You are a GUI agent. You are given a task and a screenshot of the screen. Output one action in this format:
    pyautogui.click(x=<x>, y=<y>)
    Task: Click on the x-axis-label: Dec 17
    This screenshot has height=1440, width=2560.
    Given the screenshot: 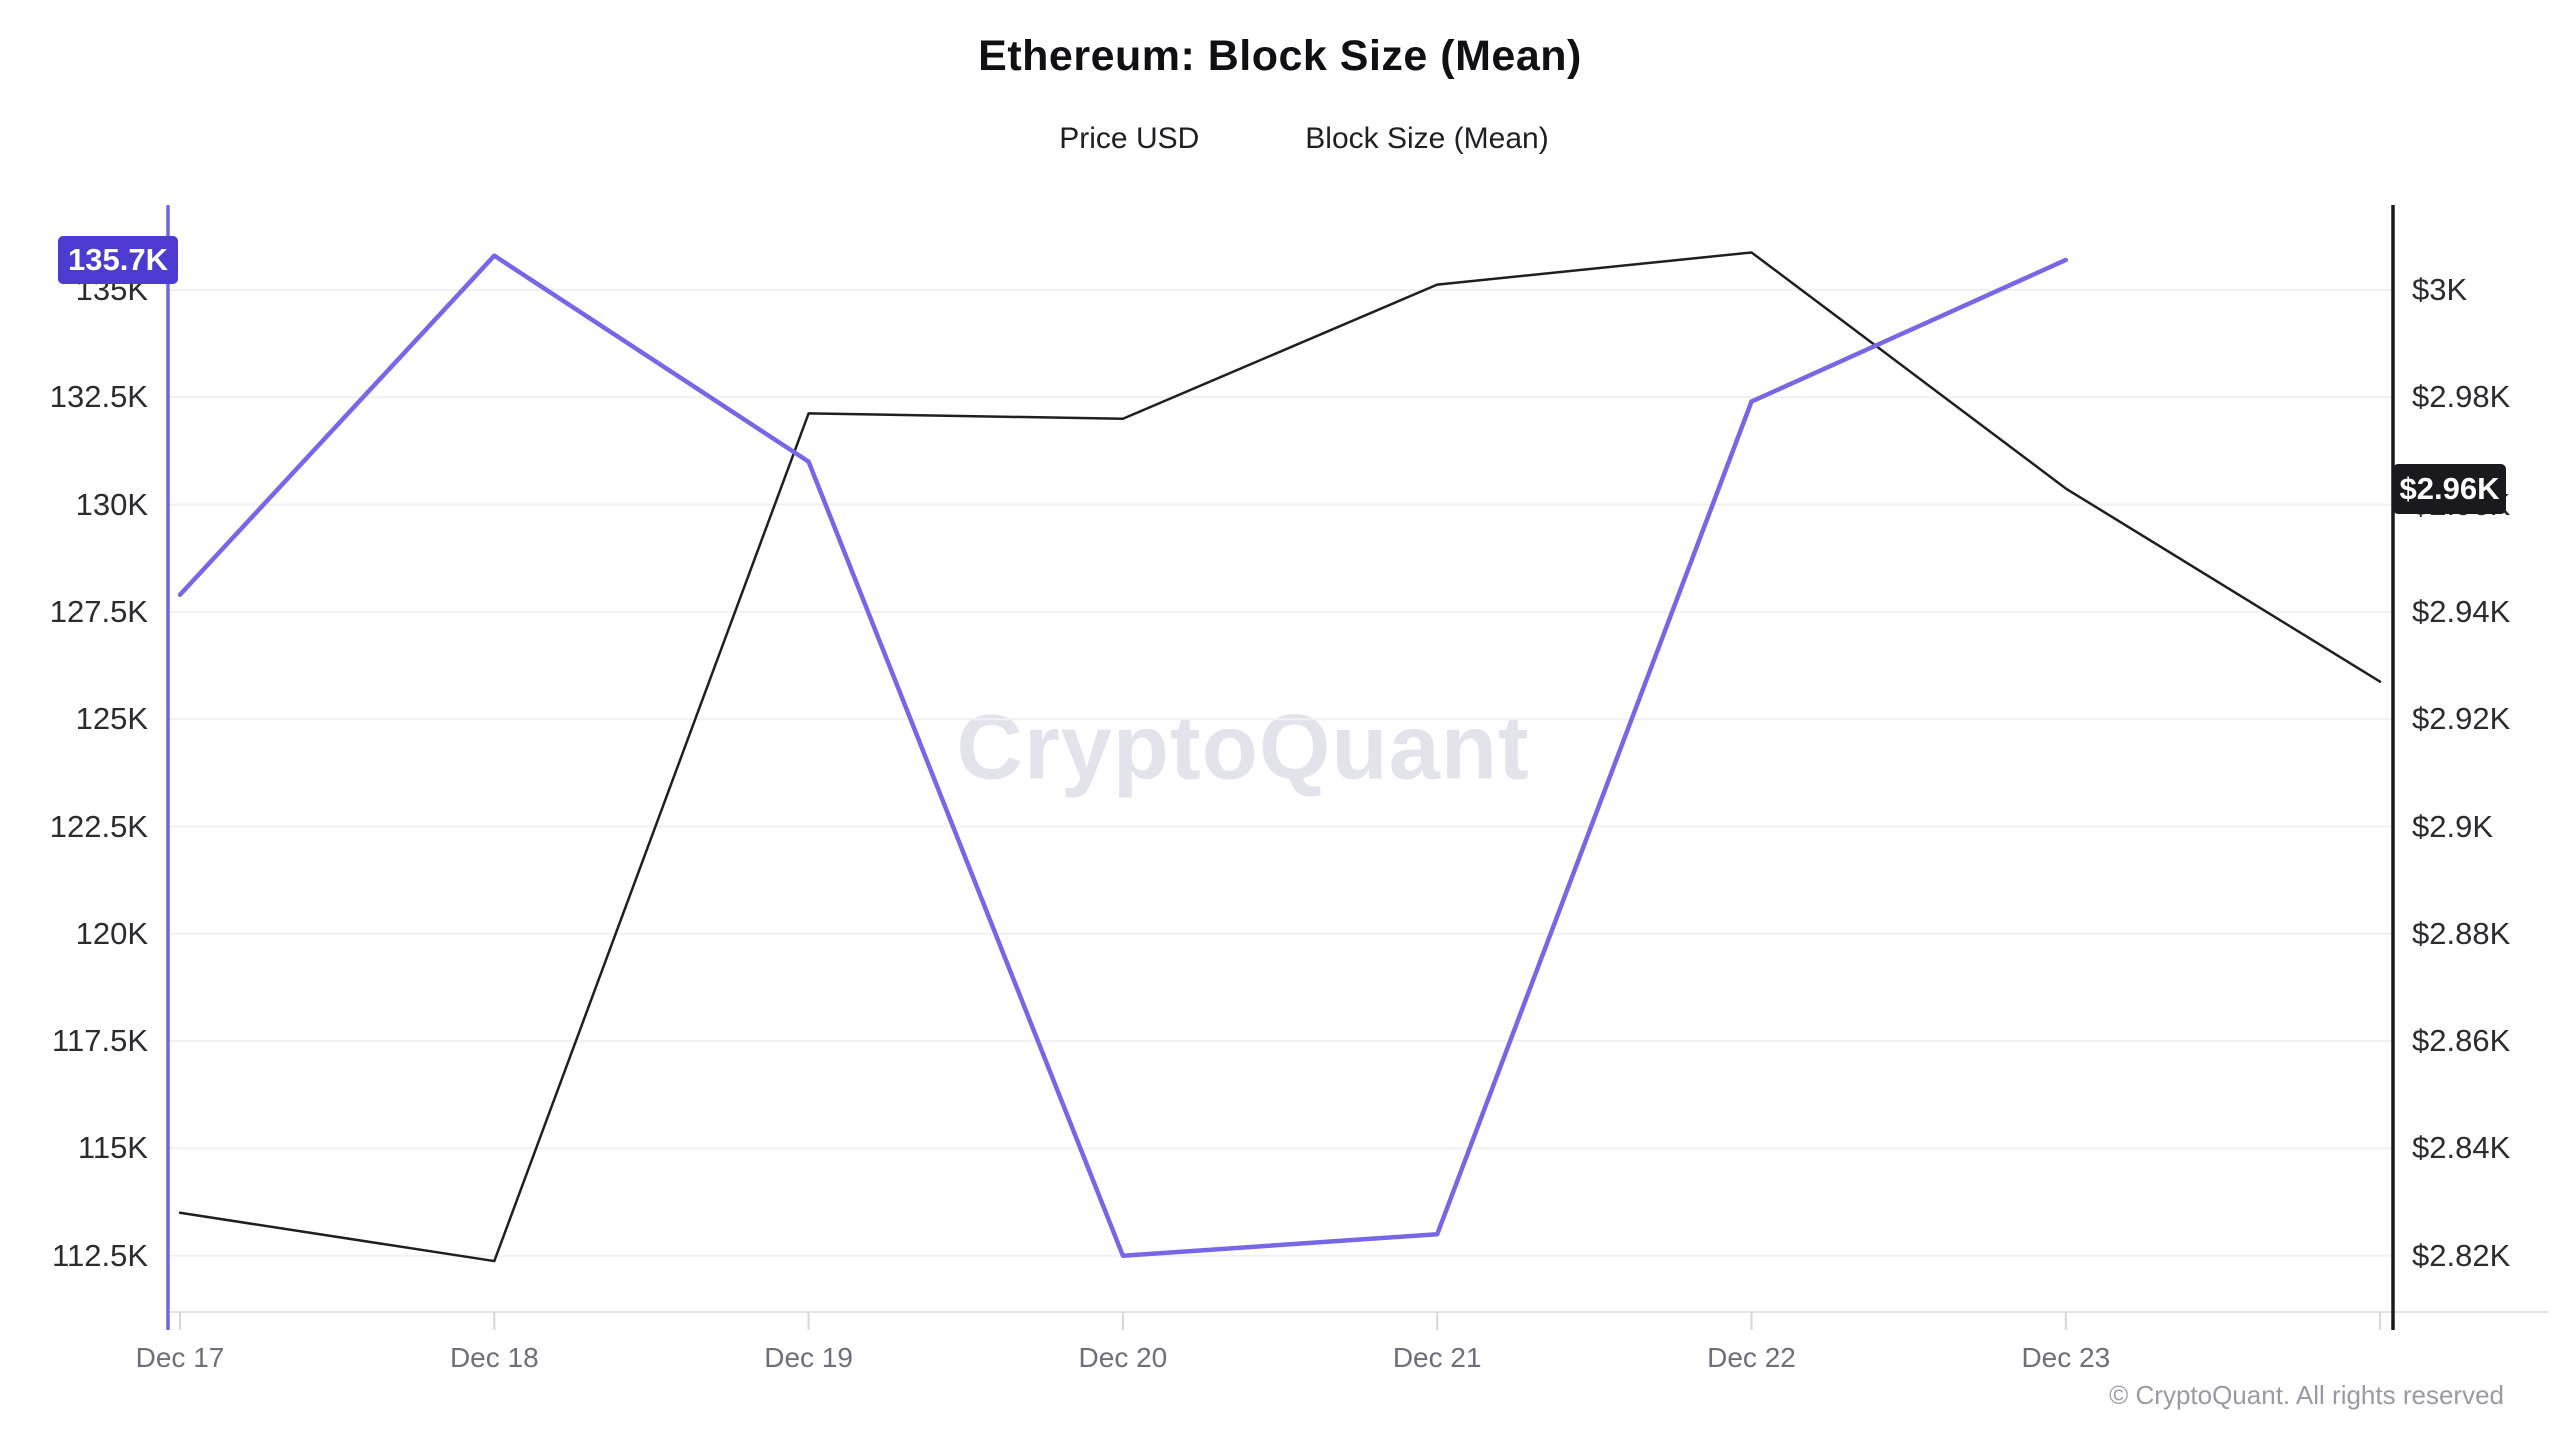 What is the action you would take?
    pyautogui.click(x=180, y=1357)
    